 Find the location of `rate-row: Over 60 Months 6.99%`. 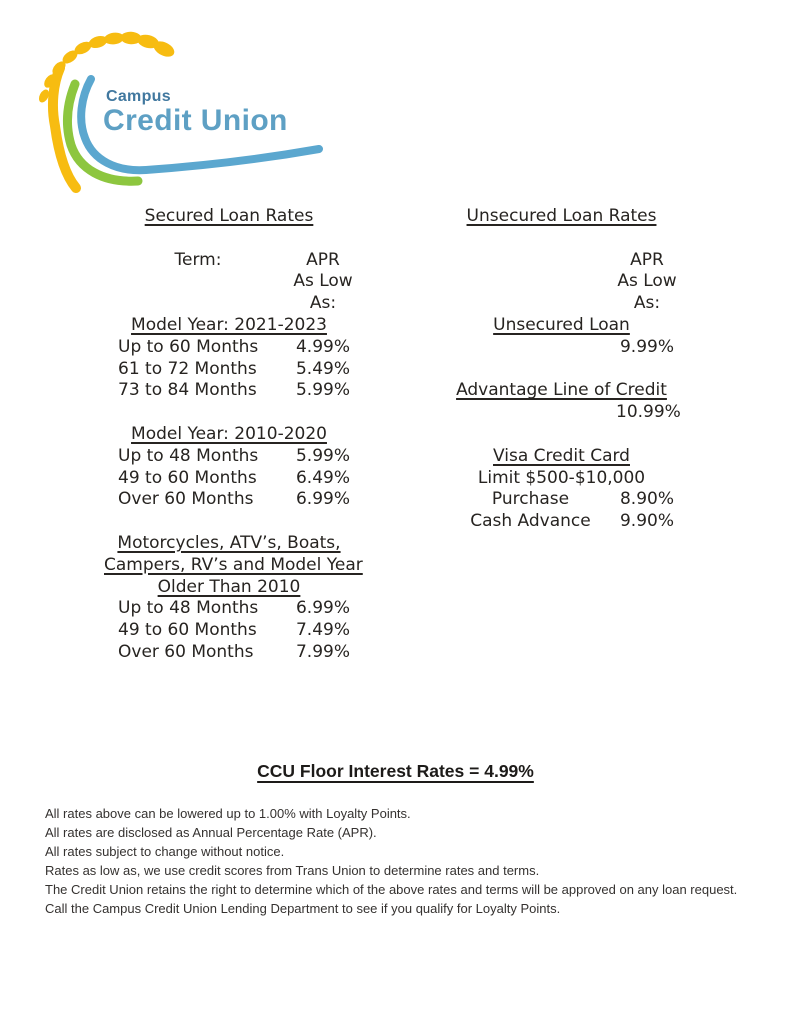

rate-row: Over 60 Months 6.99% is located at coordinates (229, 500).